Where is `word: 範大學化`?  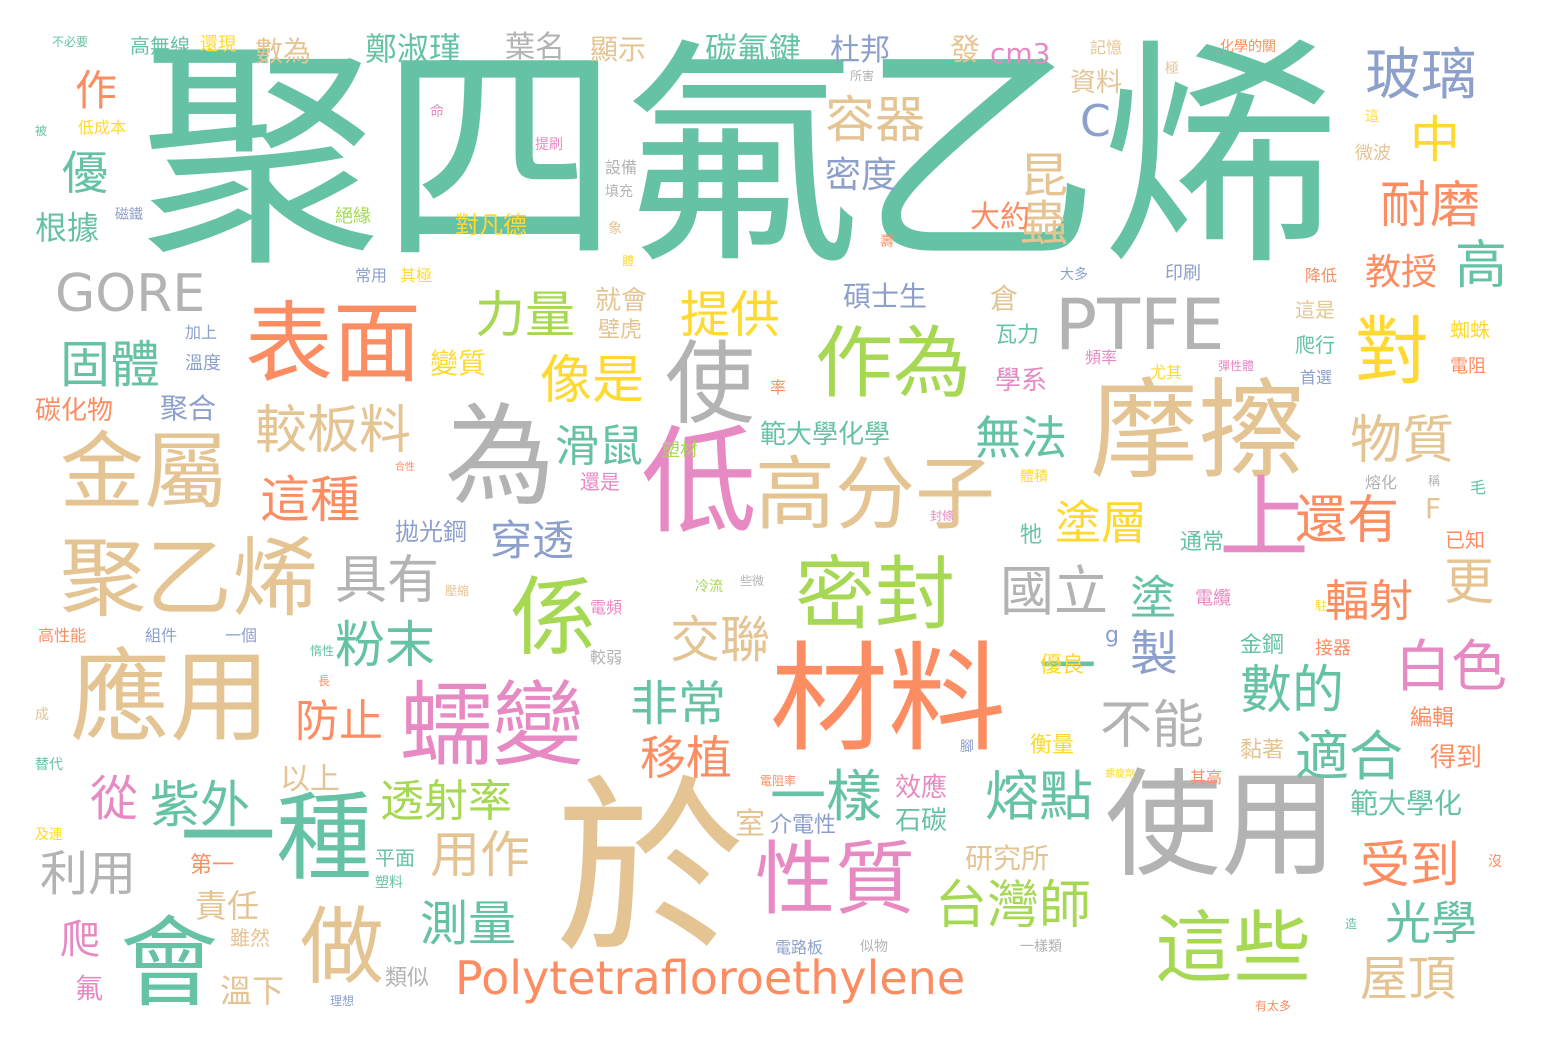
word: 範大學化 is located at coordinates (1406, 803).